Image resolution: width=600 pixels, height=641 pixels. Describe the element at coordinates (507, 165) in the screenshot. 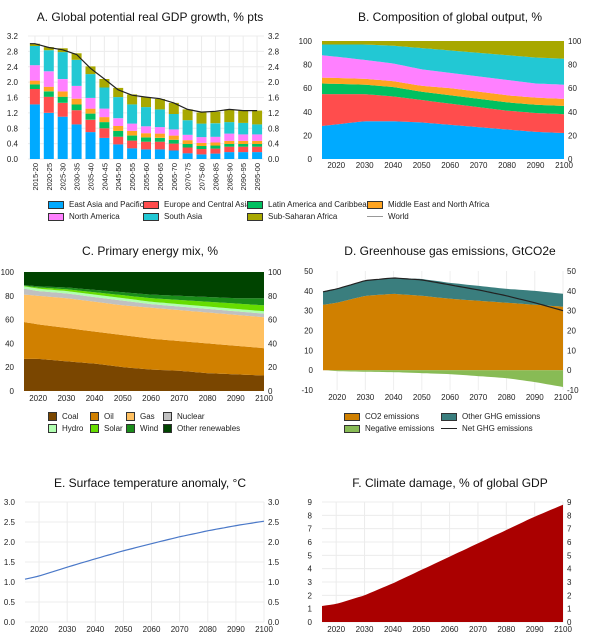

I see `x-tick-label: 2080` at that location.